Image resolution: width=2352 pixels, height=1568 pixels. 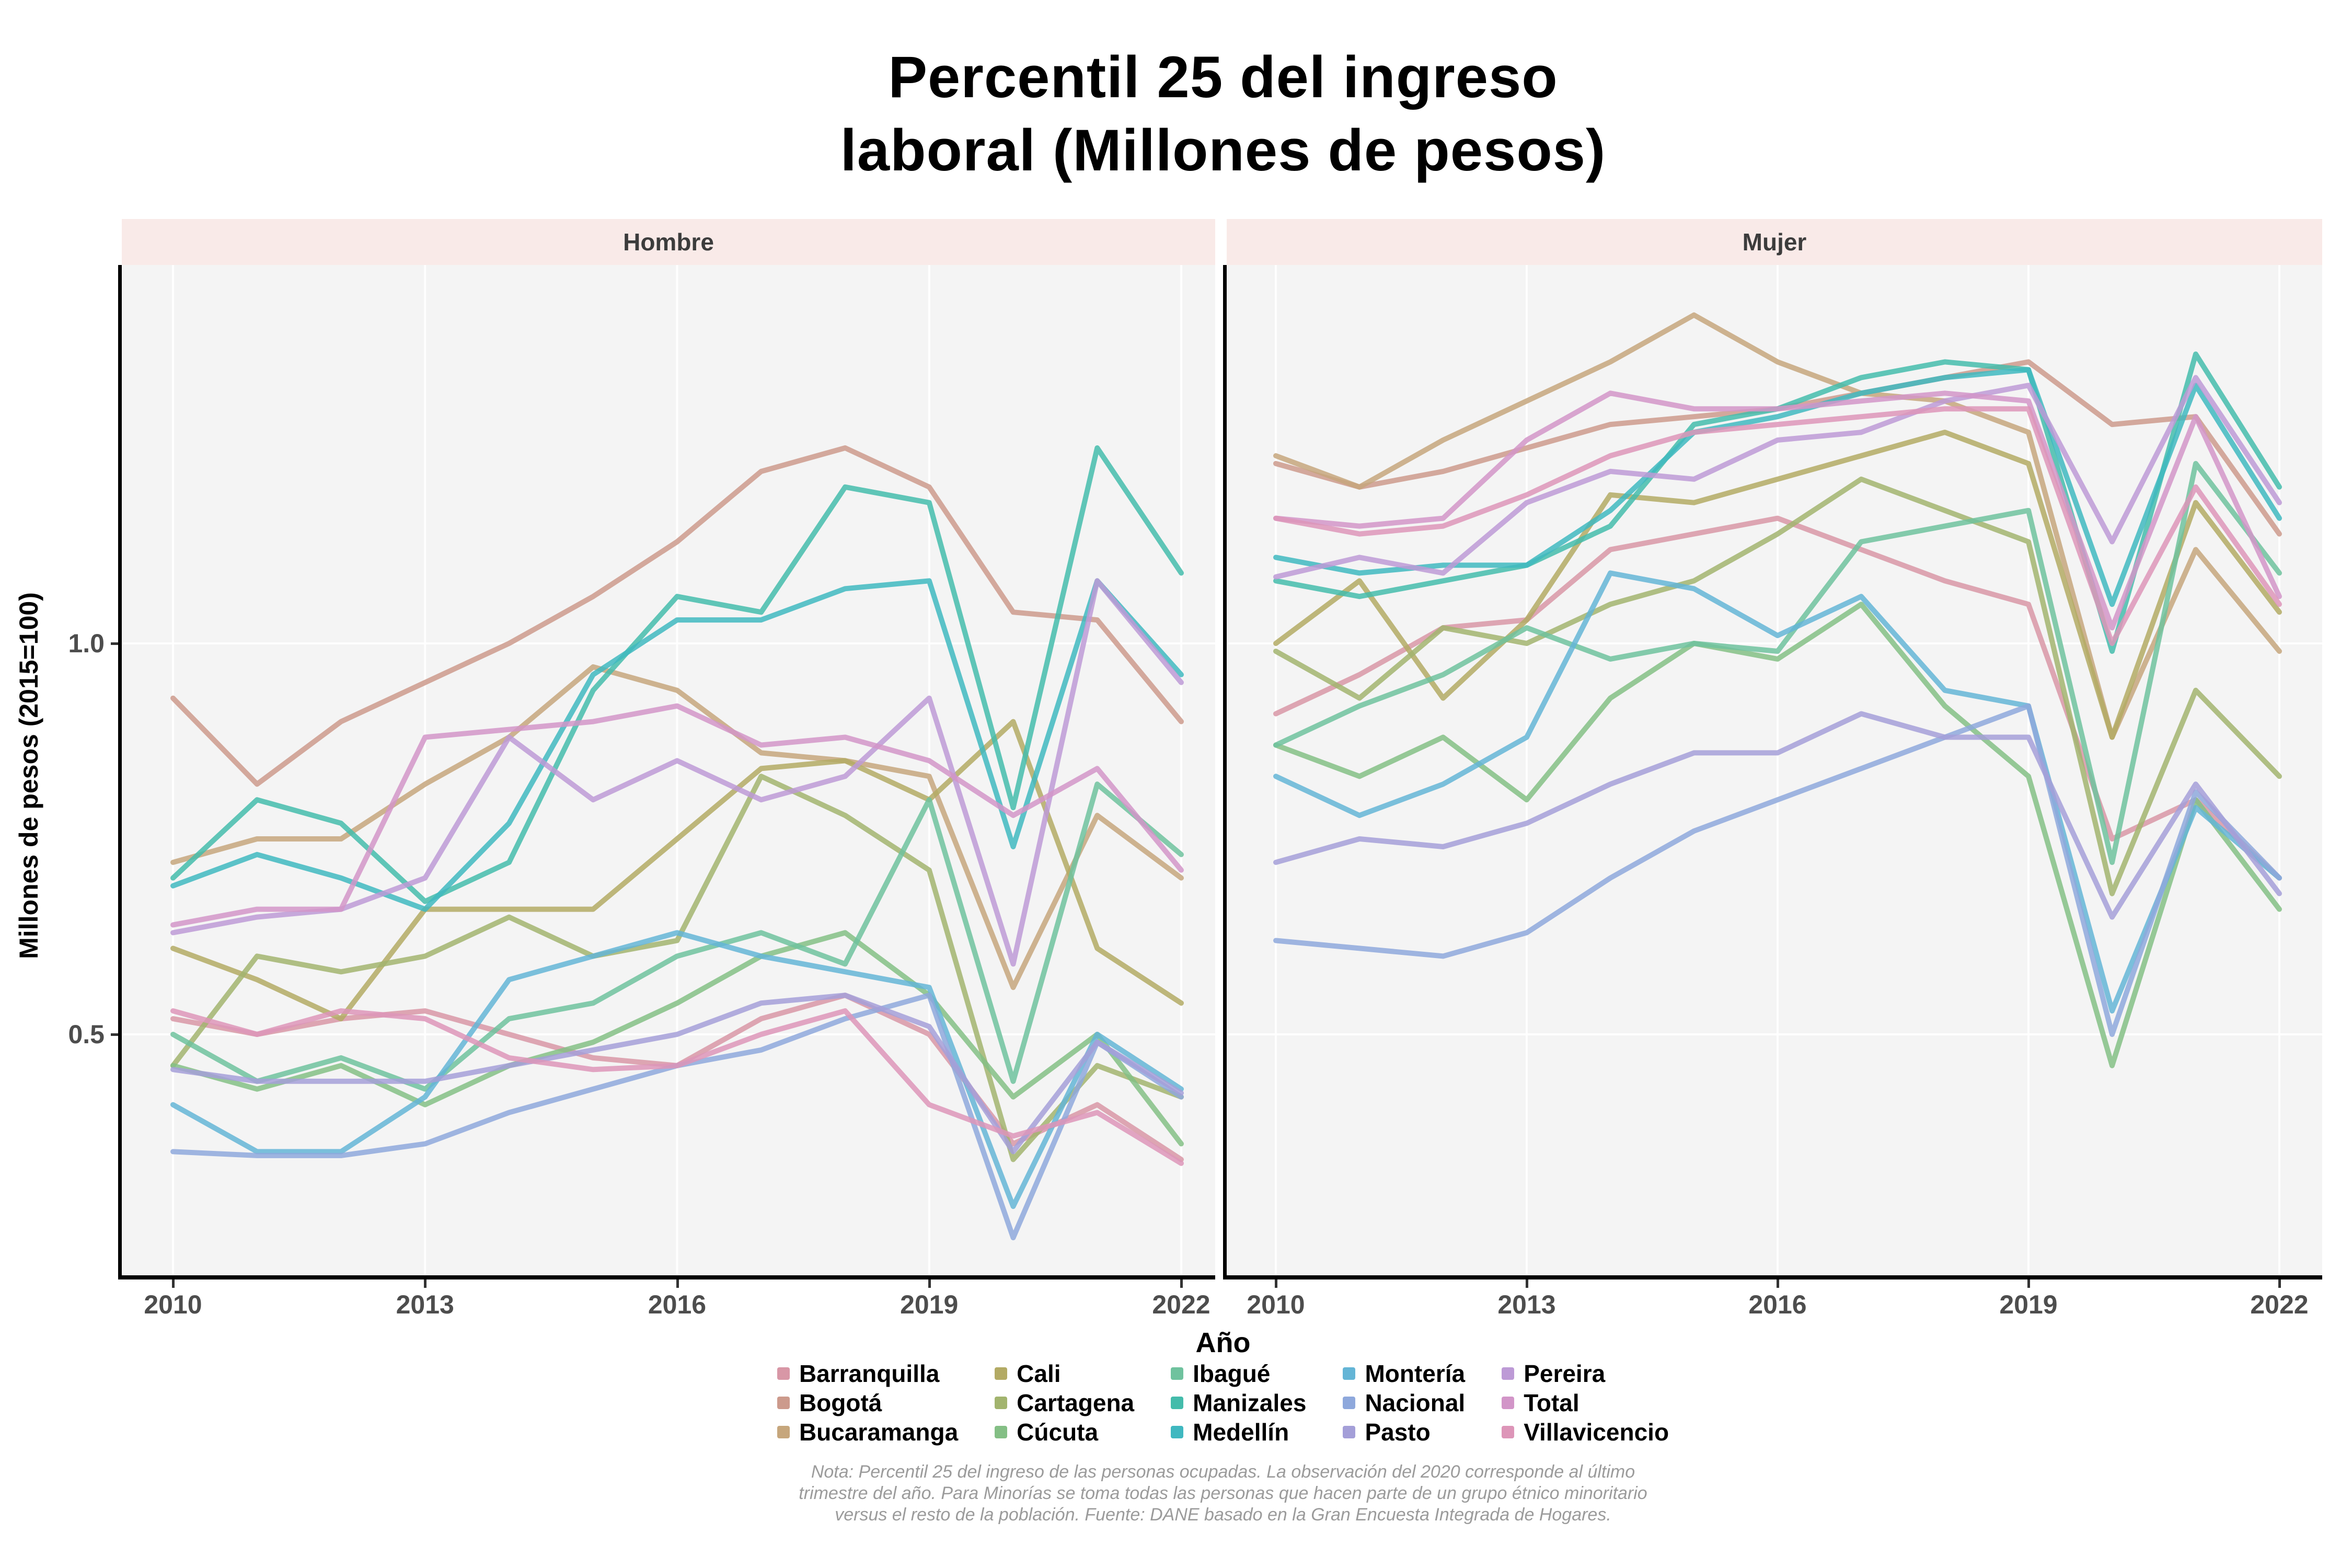 I want to click on legend-item-Medellín: Medellín, so click(x=1238, y=1432).